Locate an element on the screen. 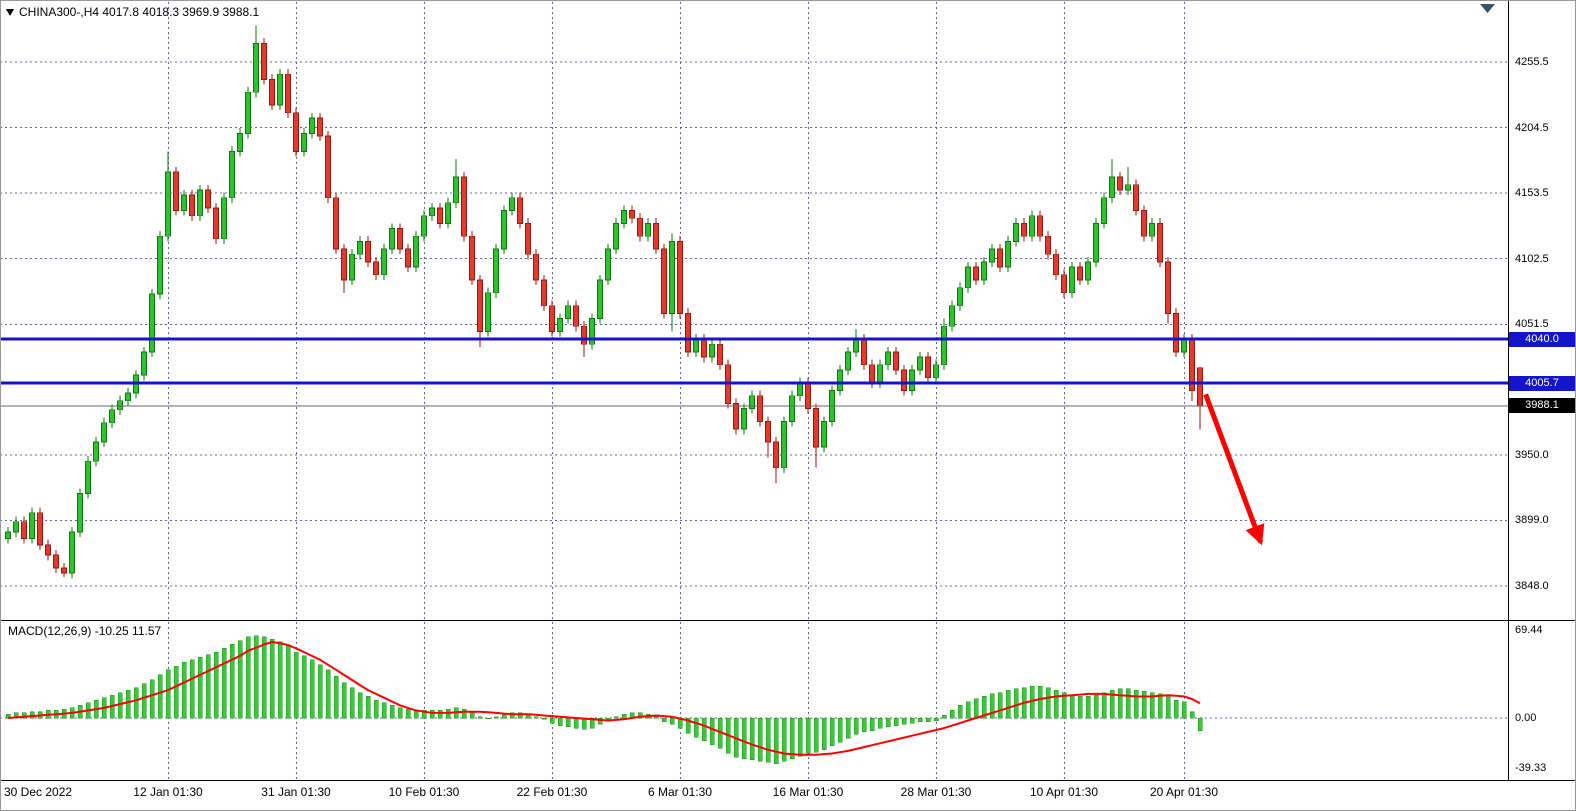  macd-histogram is located at coordinates (604, 699).